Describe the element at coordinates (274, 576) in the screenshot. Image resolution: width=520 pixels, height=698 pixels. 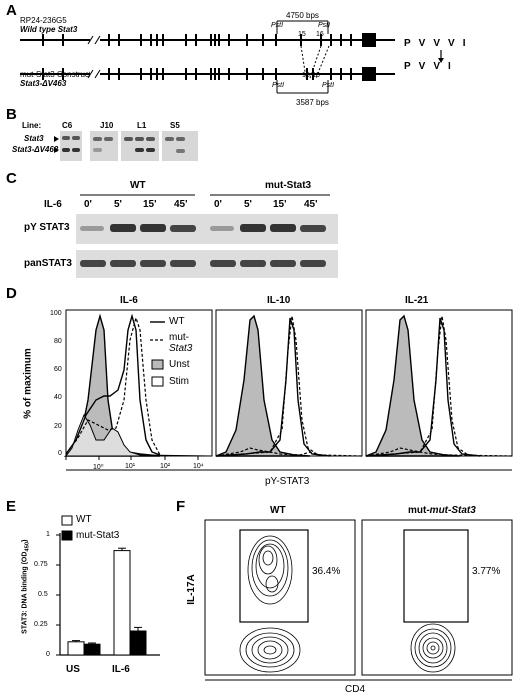
I see `gate-wt` at that location.